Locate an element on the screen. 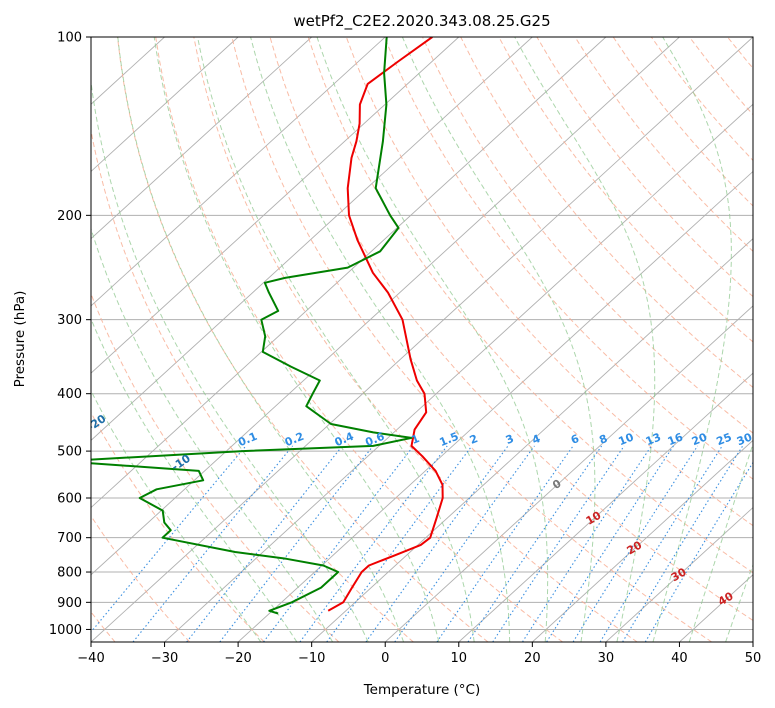 The height and width of the screenshot is (708, 775). x-tick-label: 40 is located at coordinates (679, 658).